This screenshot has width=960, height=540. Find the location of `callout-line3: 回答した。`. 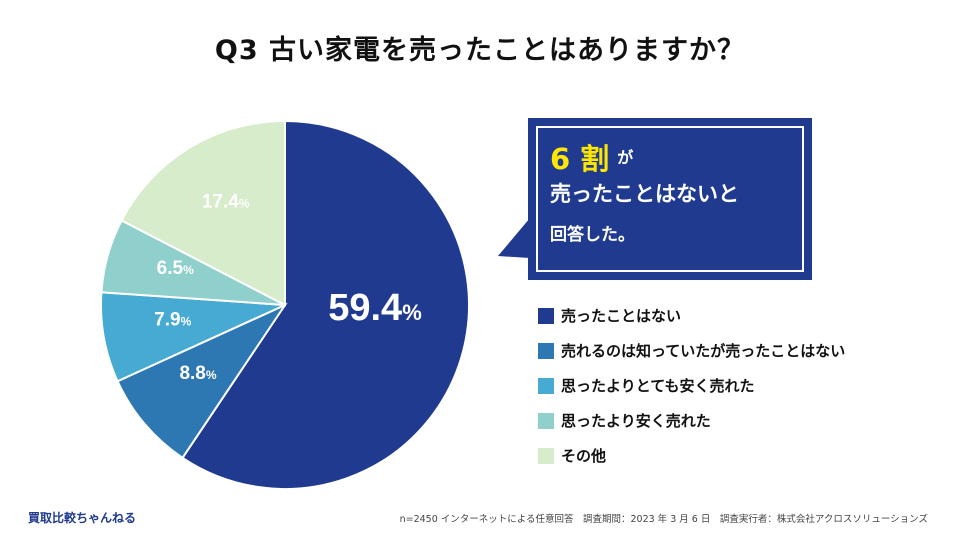

callout-line3: 回答した。 is located at coordinates (592, 235).